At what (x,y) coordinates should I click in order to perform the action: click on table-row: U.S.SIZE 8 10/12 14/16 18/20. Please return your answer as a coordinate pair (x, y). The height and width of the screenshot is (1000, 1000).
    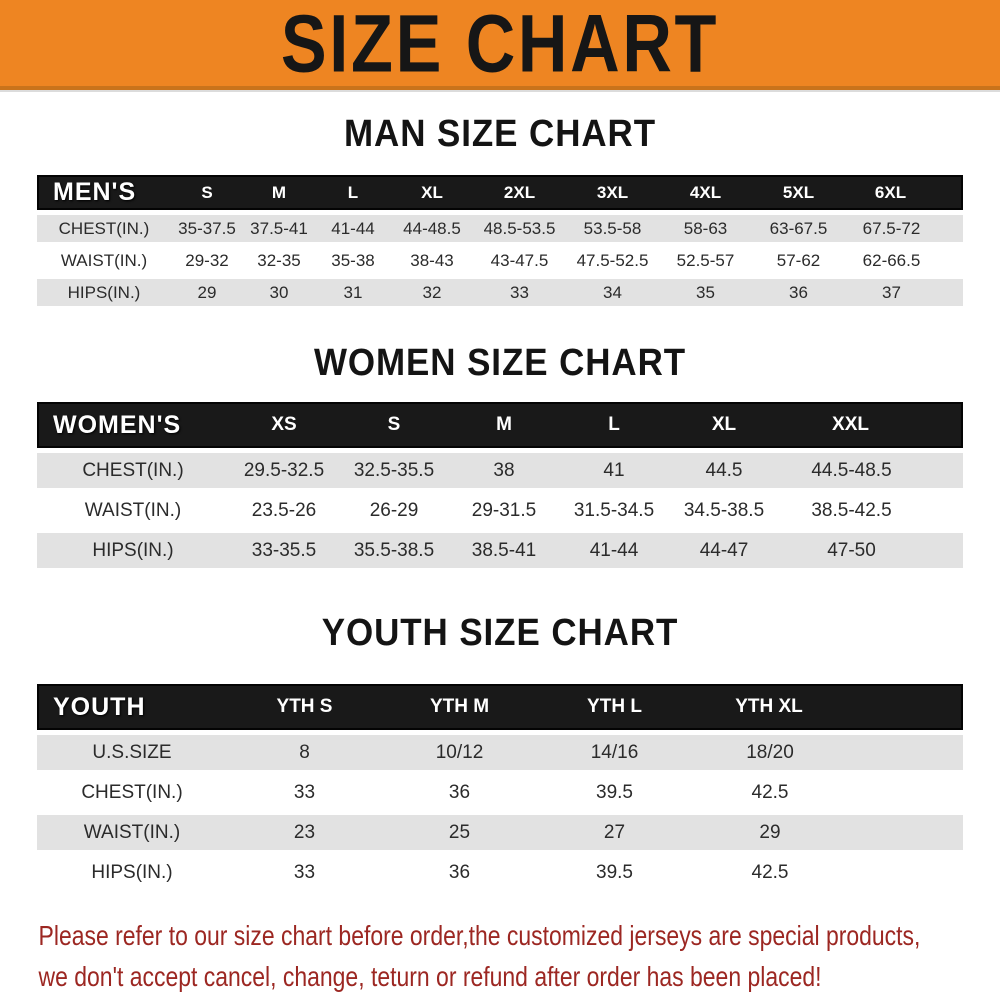
    Looking at the image, I should click on (500, 752).